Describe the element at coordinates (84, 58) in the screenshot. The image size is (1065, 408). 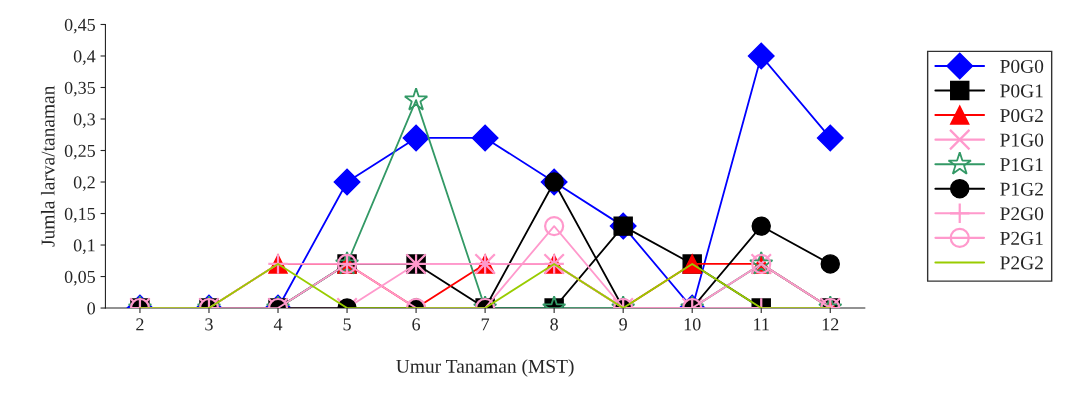
I see `y-tick-label: 0,4` at that location.